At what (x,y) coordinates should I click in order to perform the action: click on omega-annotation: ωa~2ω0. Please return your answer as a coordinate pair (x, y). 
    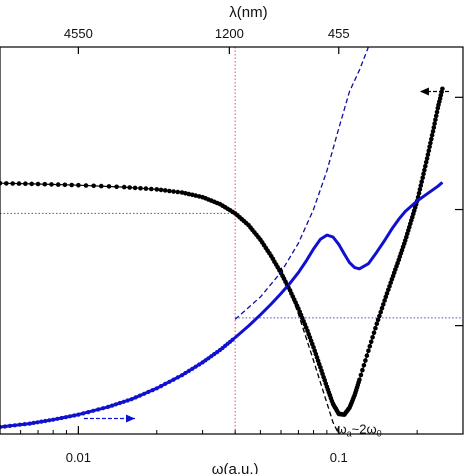
    Looking at the image, I should click on (358, 429).